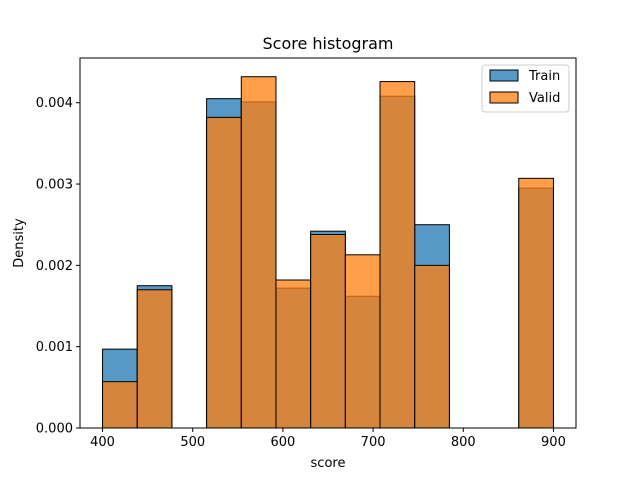 The height and width of the screenshot is (480, 640). What do you see at coordinates (327, 43) in the screenshot?
I see `chart-title: Score histogram` at bounding box center [327, 43].